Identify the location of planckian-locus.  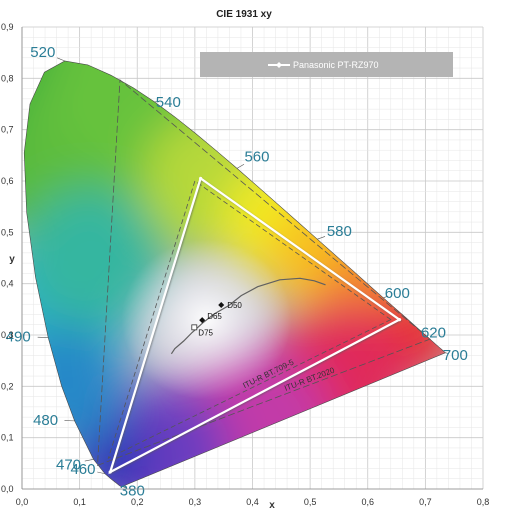
(248, 316).